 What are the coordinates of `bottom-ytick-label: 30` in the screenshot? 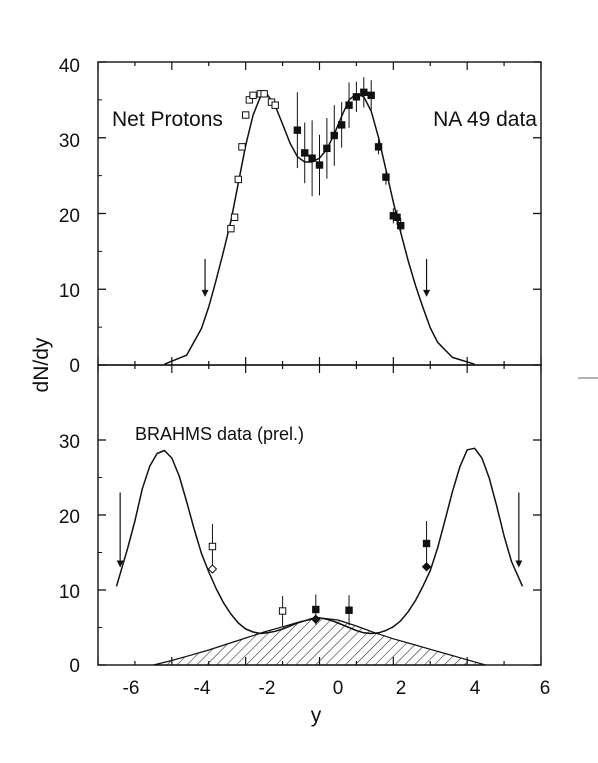 It's located at (69, 442).